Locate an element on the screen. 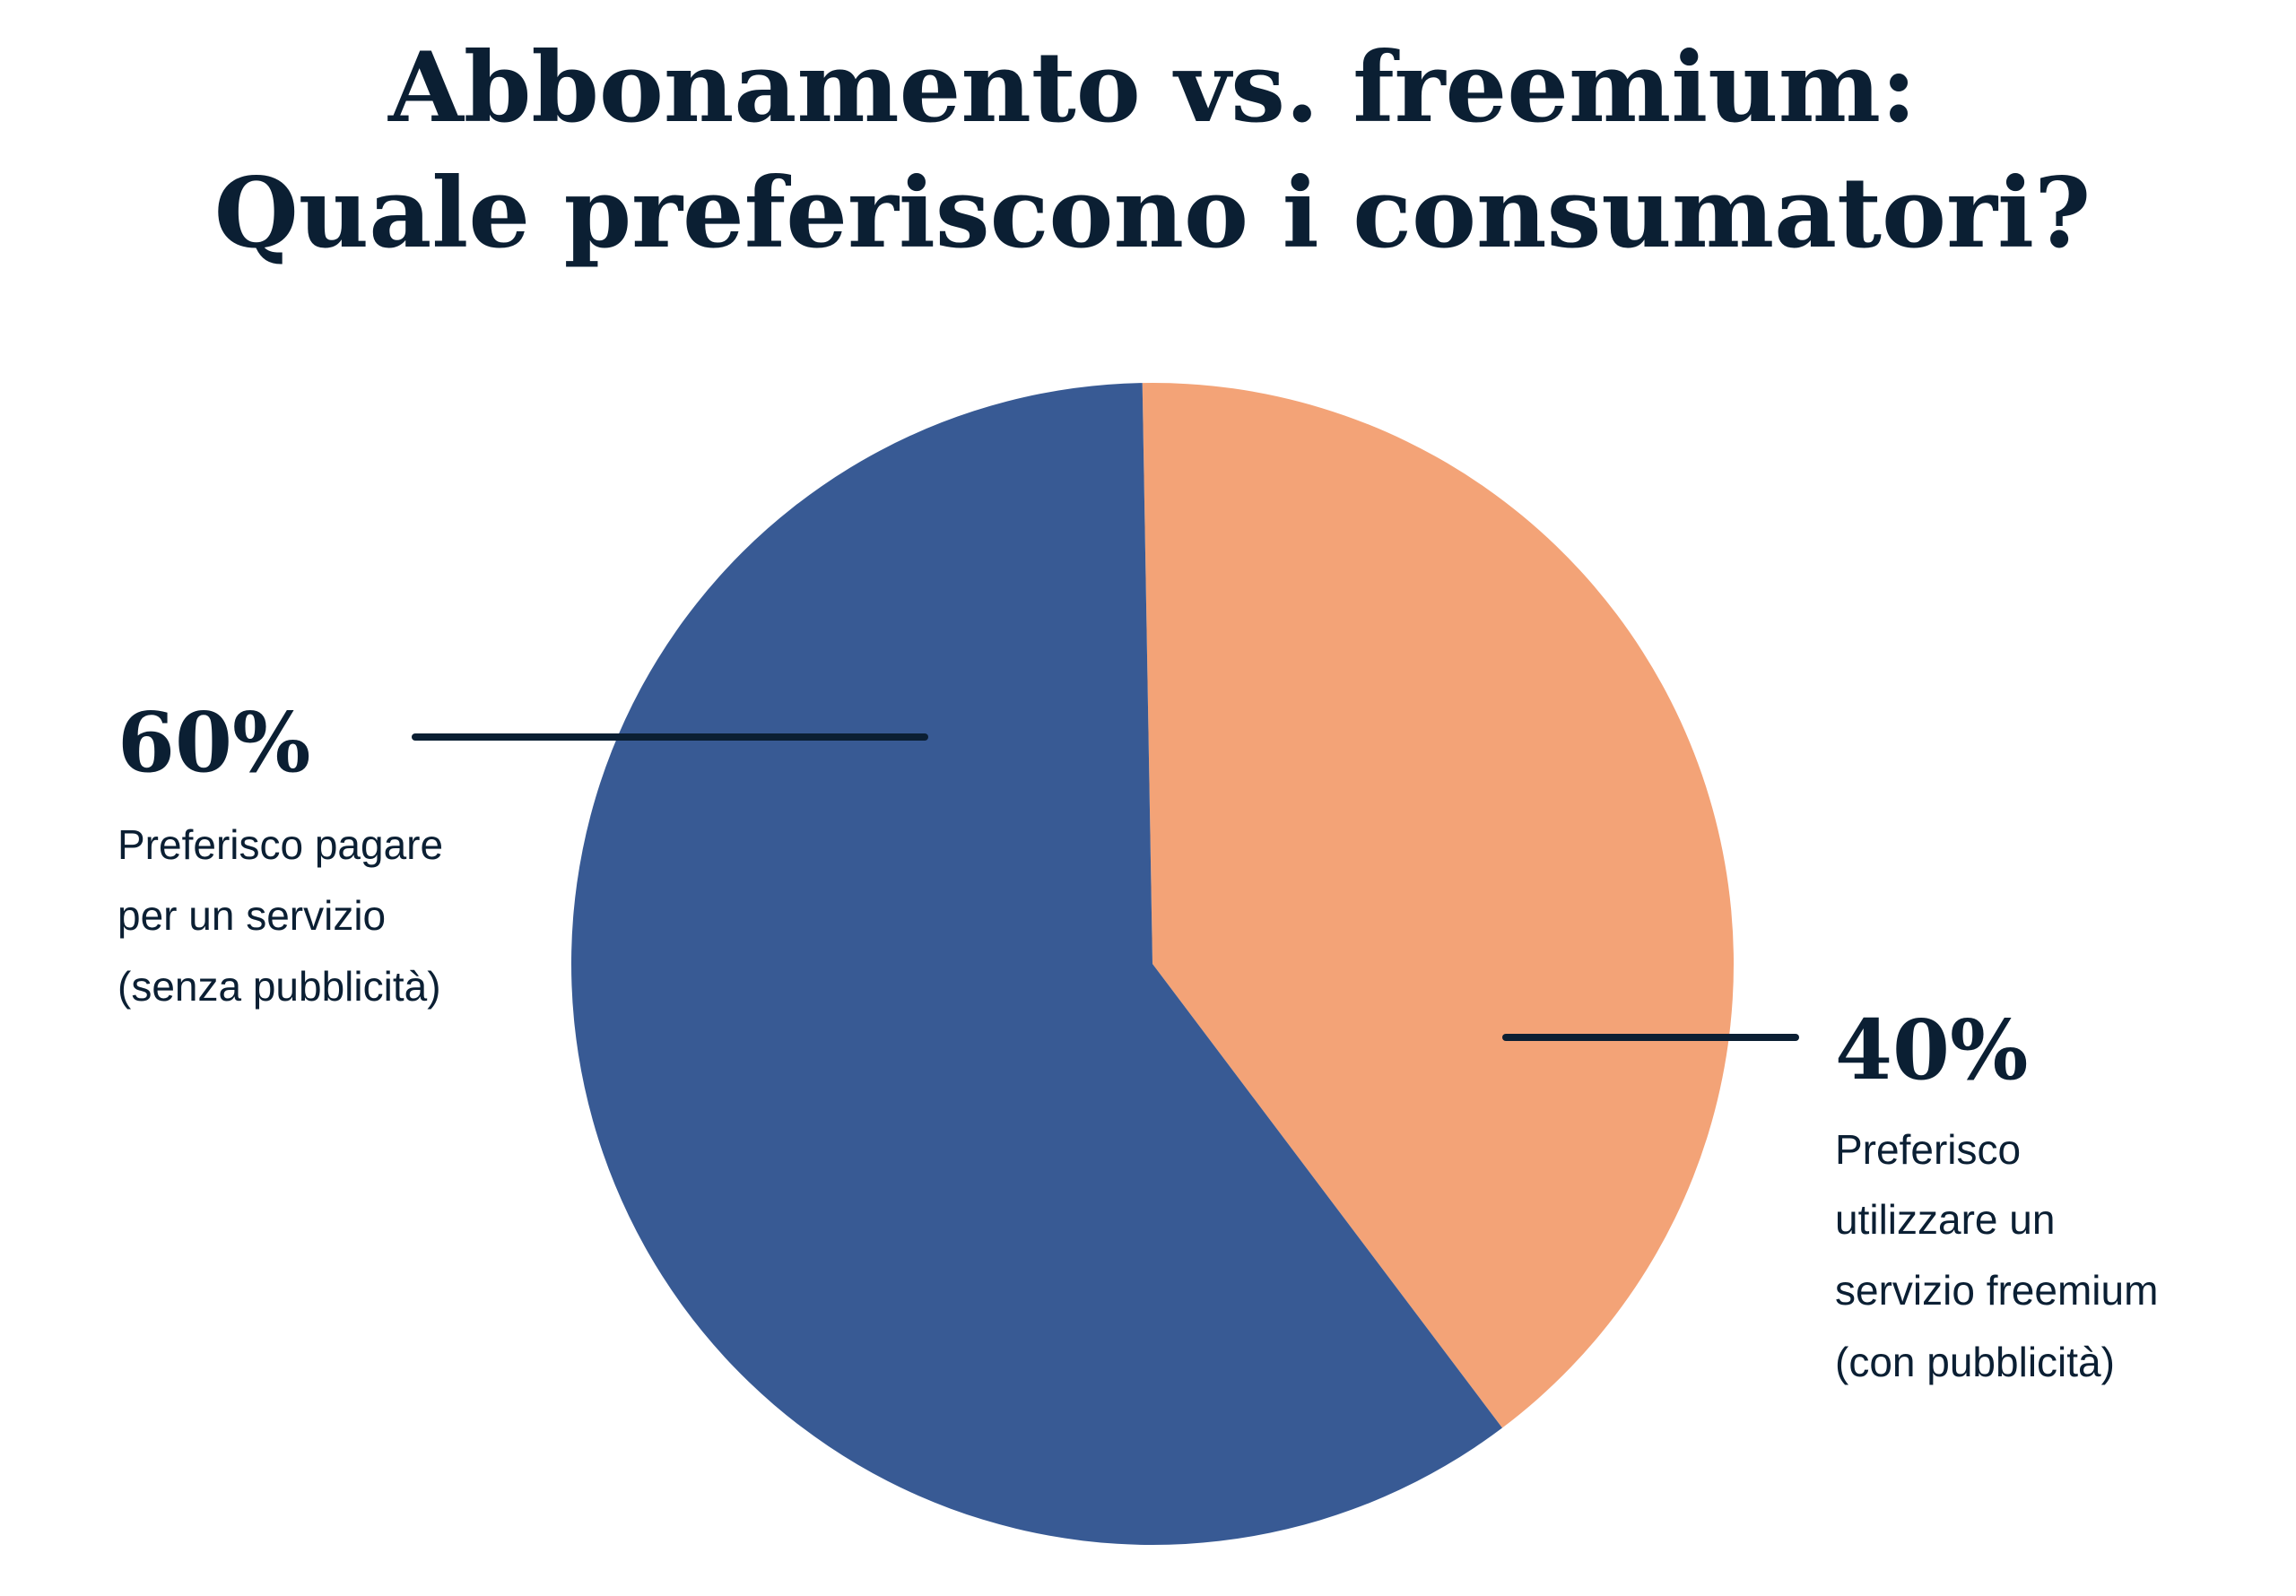  label-40-desc-line-3: servizio freemium is located at coordinates (1996, 1290).